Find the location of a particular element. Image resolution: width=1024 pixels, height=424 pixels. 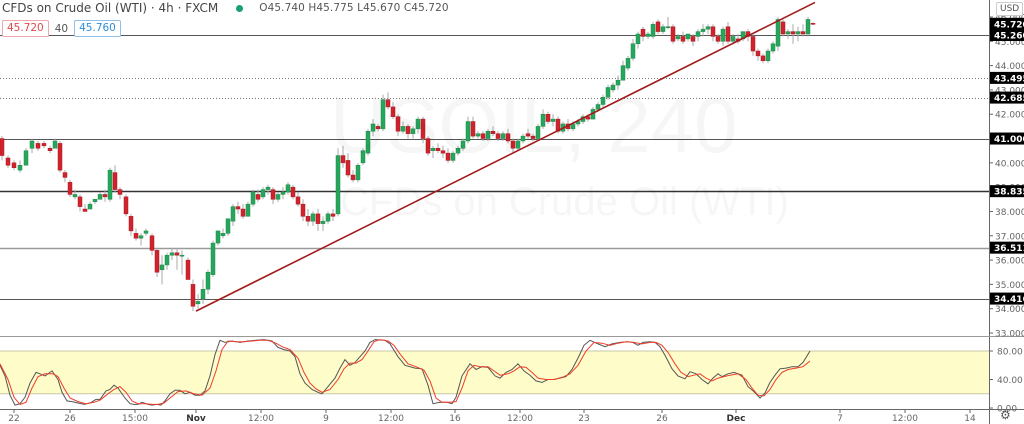

oscillator-d-line is located at coordinates (405, 372).